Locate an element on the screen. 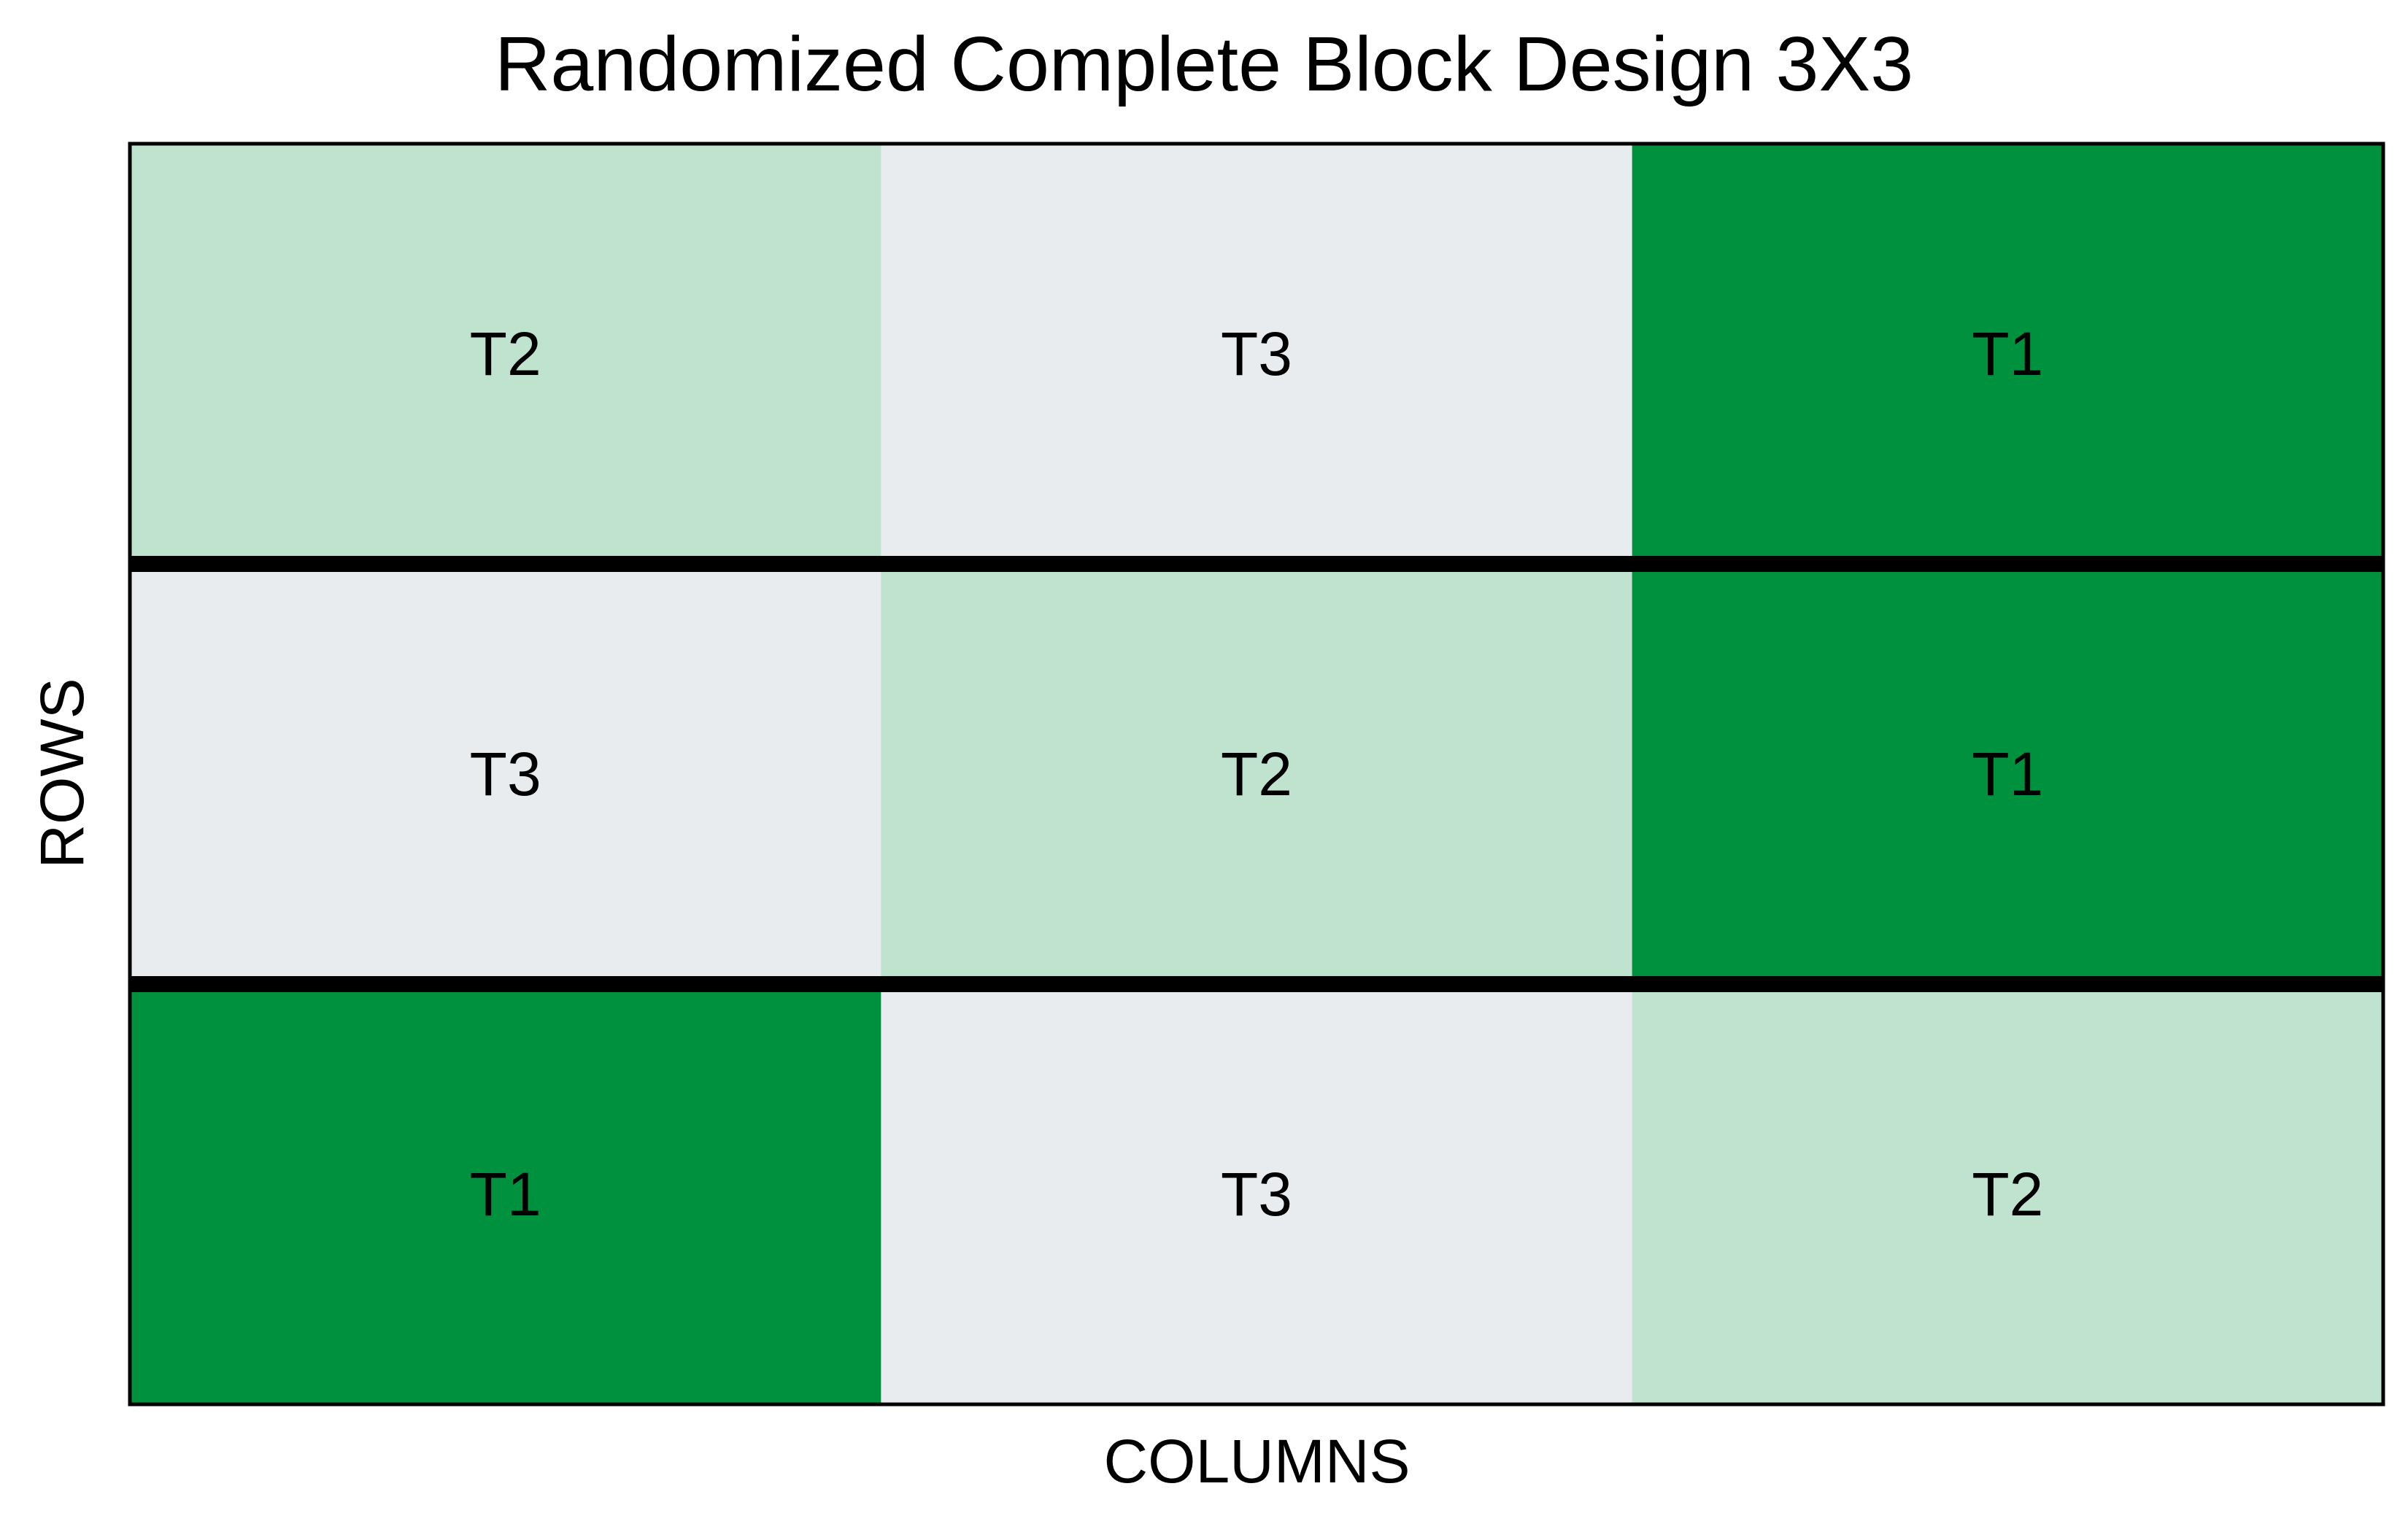 The width and height of the screenshot is (2408, 1532). plot-cell-r3-c2 is located at coordinates (1257, 1194).